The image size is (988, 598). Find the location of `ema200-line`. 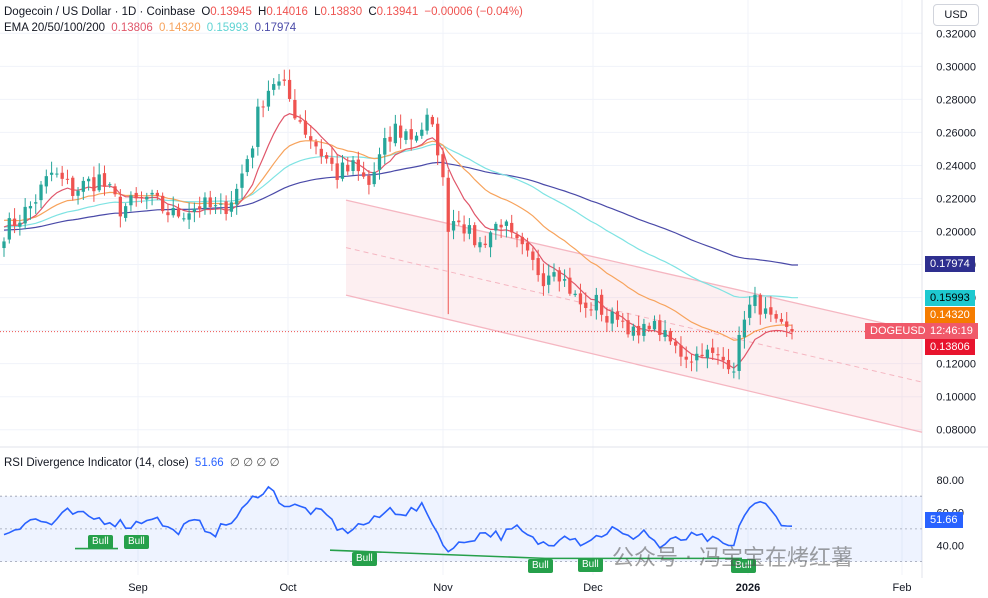

ema200-line is located at coordinates (400, 213).